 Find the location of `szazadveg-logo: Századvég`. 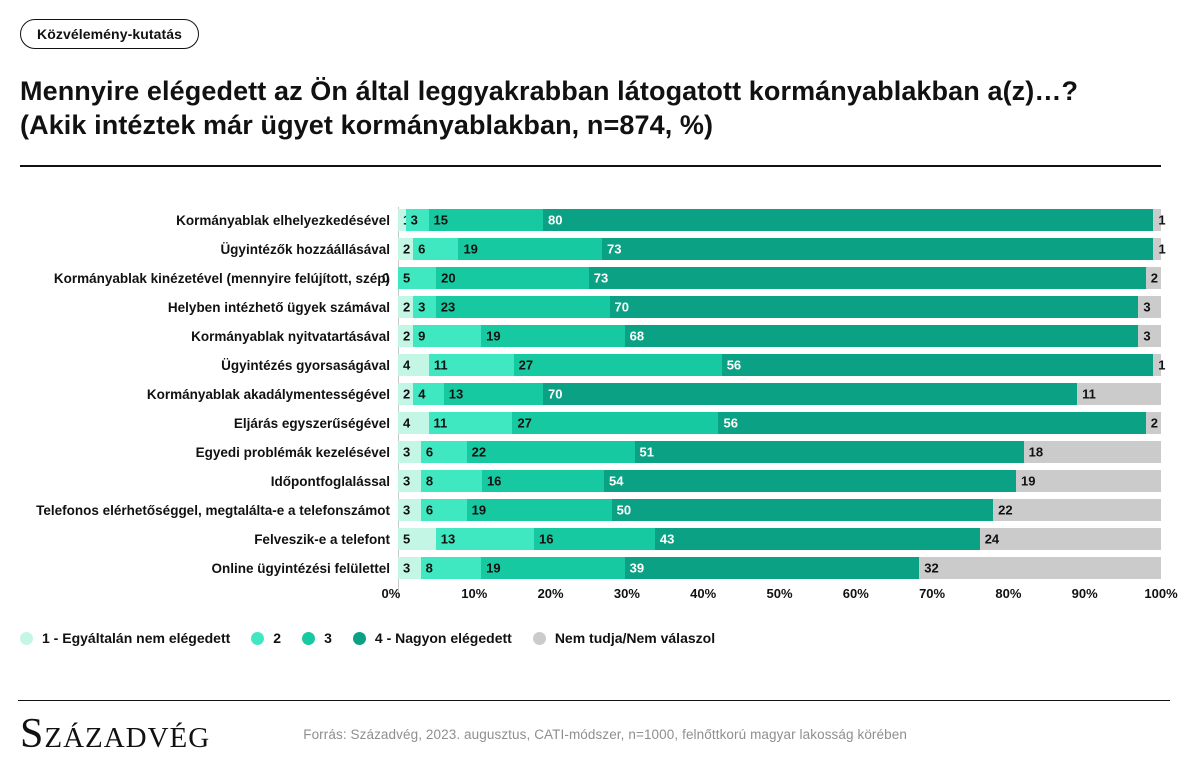

szazadveg-logo: Századvég is located at coordinates (115, 734).